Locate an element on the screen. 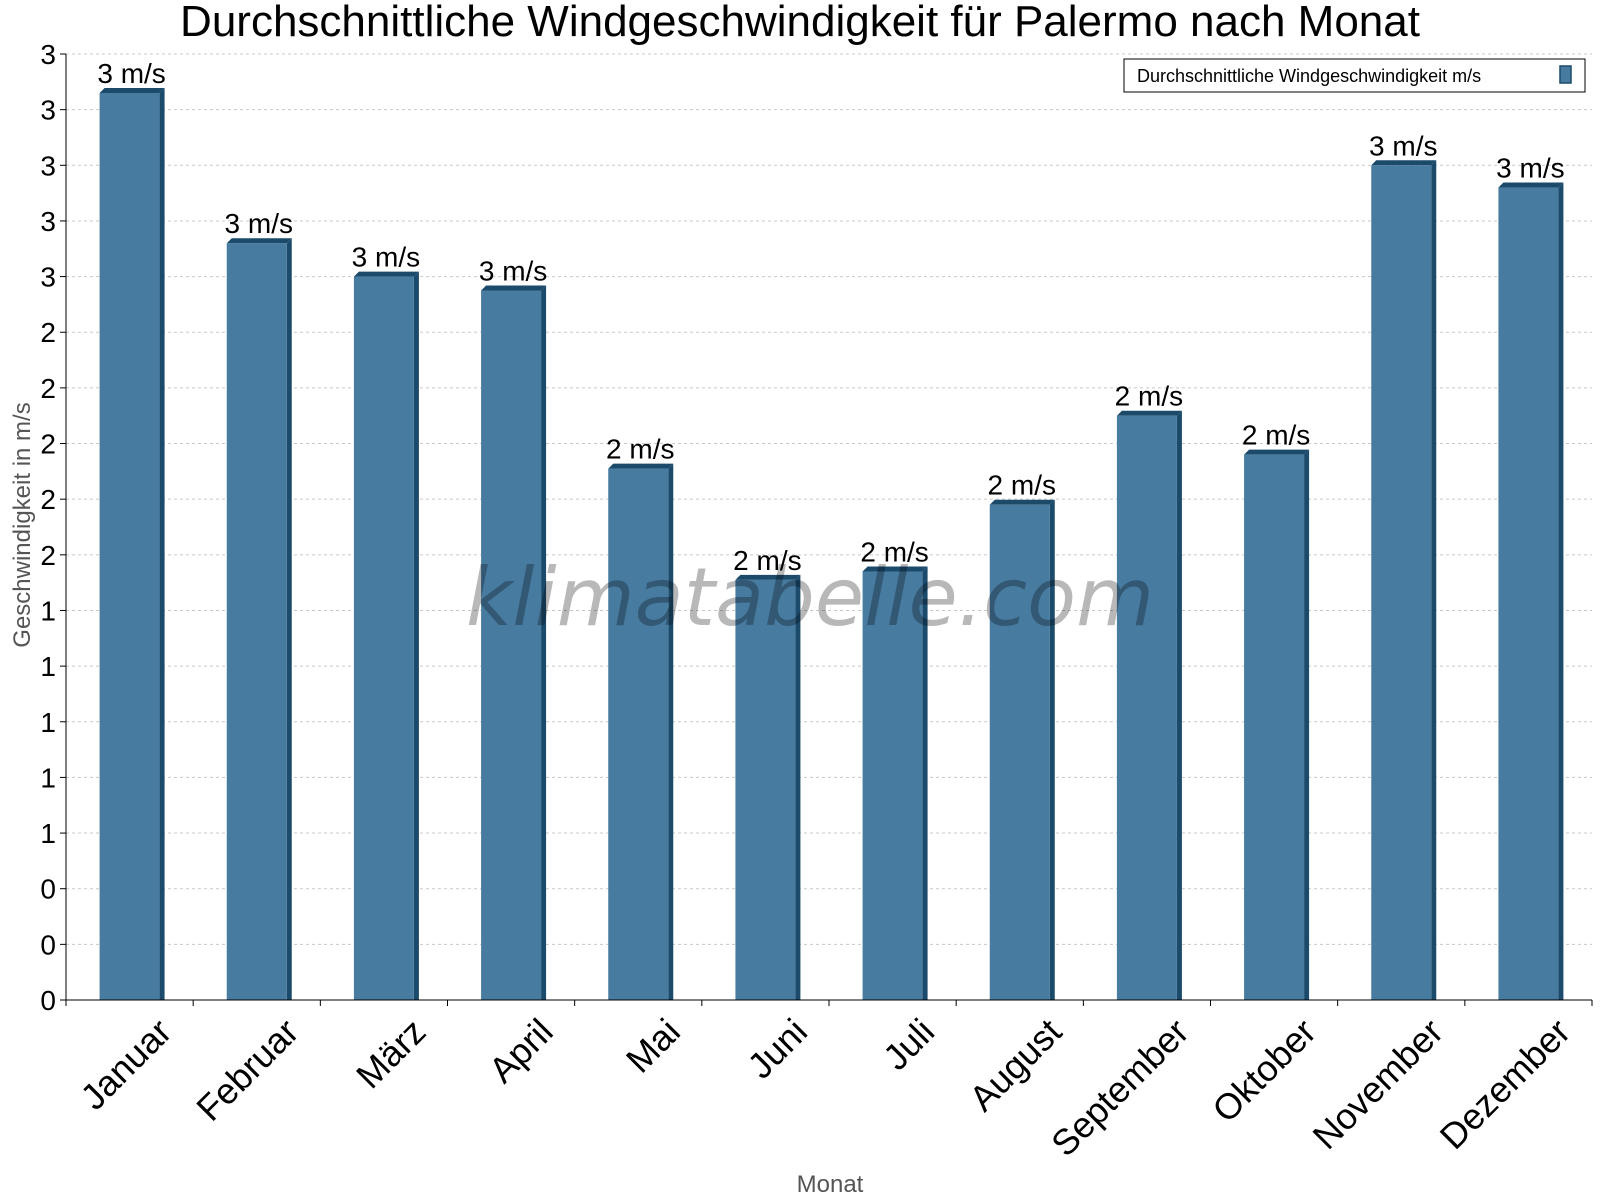  x-tick-label: März is located at coordinates (391, 1054).